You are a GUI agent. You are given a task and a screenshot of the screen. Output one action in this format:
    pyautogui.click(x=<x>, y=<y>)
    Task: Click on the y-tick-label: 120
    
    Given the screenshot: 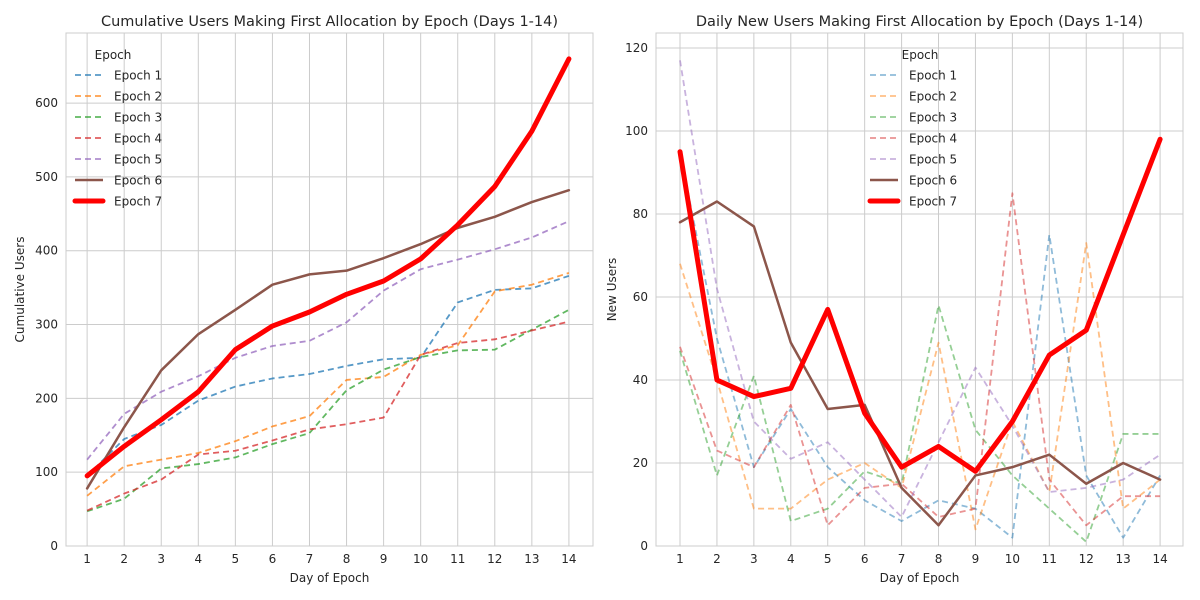 What is the action you would take?
    pyautogui.click(x=636, y=48)
    